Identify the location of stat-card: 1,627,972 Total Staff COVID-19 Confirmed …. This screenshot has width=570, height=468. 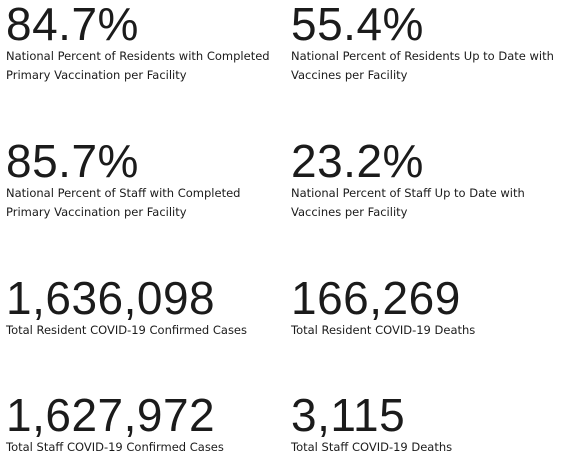
(142, 424).